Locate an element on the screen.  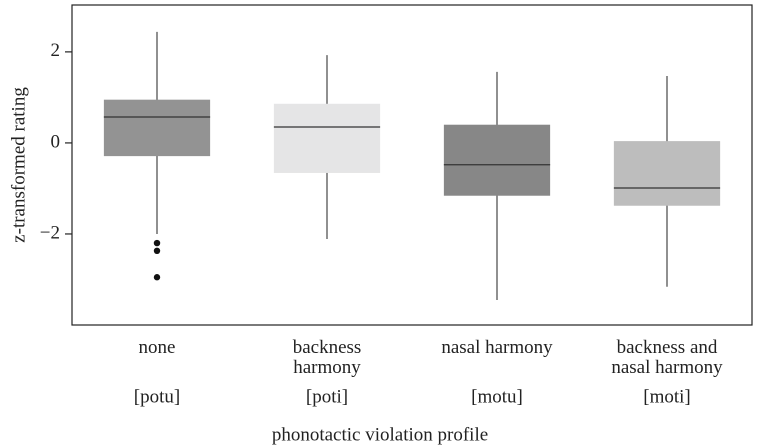
x-tick-label: backness harmony is located at coordinates (327, 357).